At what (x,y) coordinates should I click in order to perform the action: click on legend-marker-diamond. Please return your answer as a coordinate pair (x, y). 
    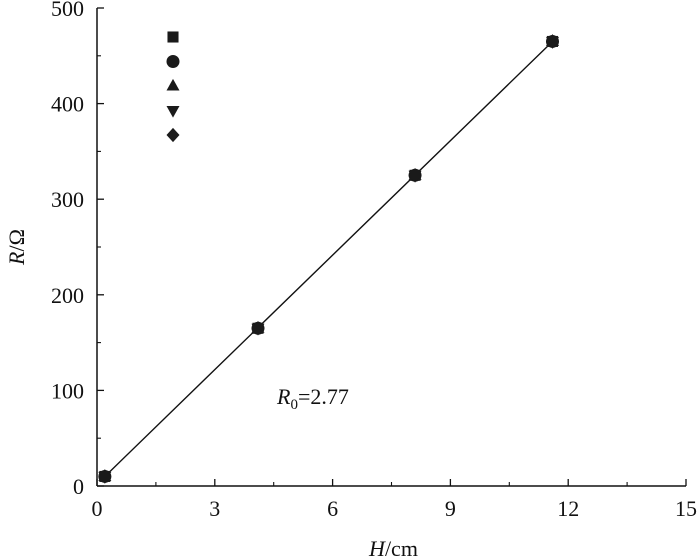
    Looking at the image, I should click on (173, 135).